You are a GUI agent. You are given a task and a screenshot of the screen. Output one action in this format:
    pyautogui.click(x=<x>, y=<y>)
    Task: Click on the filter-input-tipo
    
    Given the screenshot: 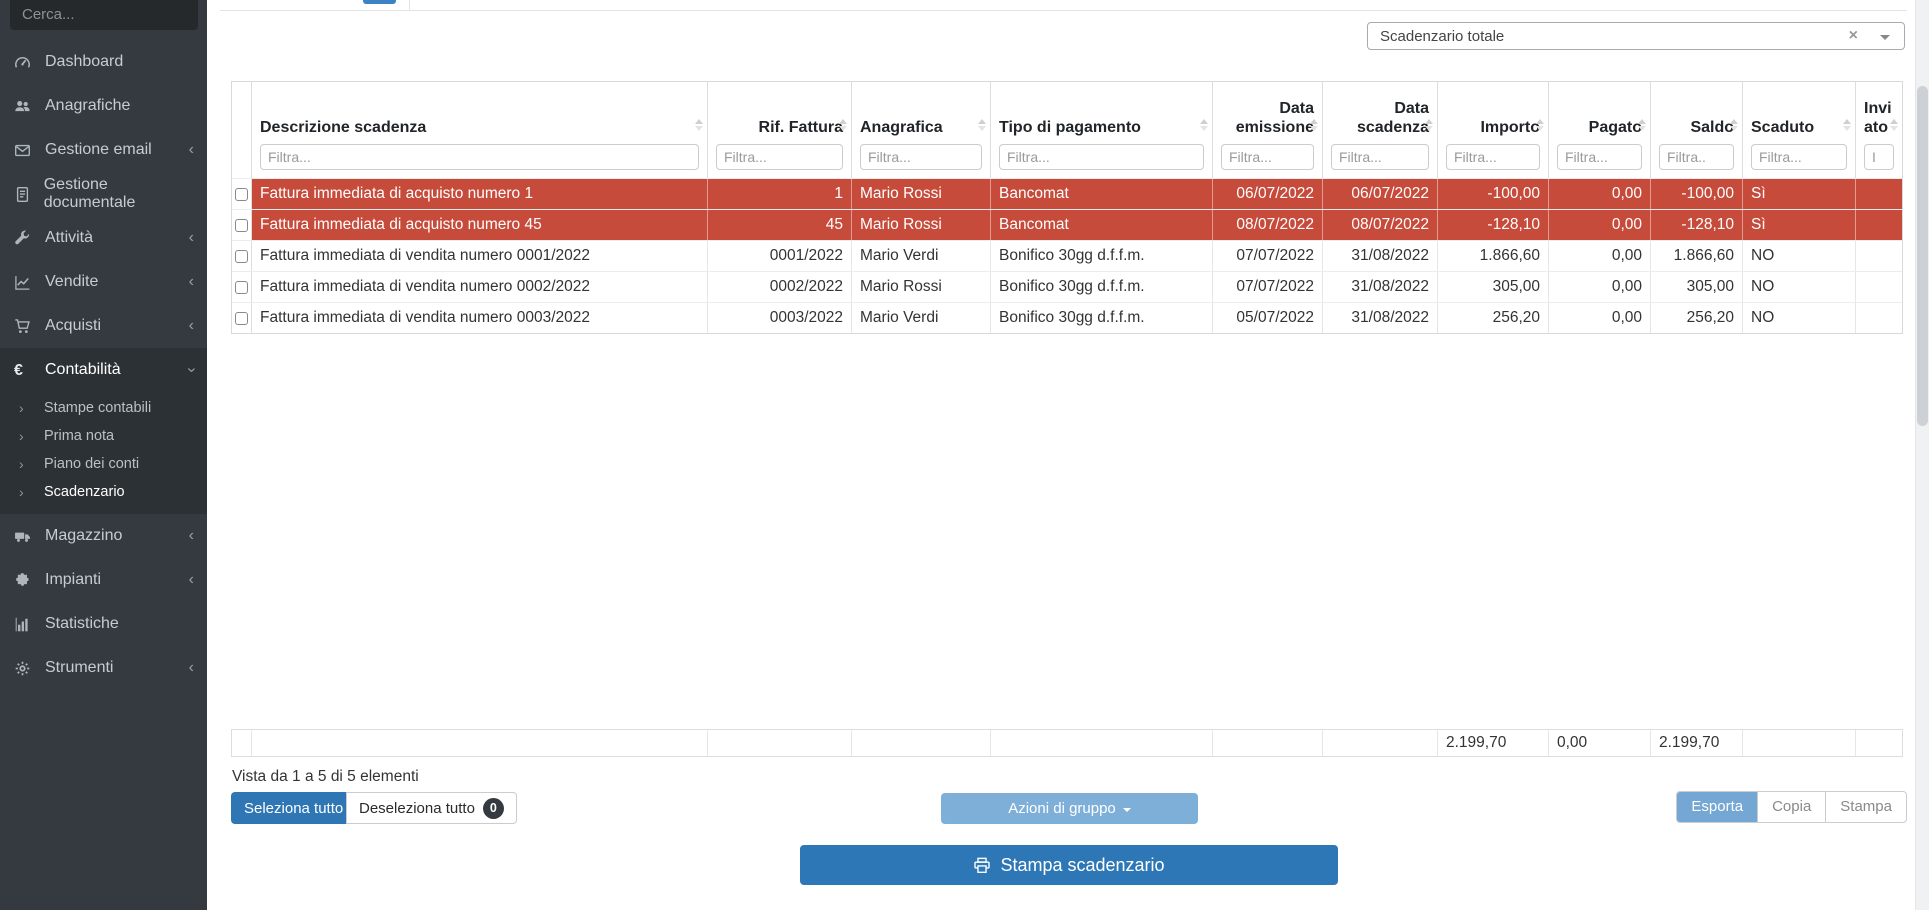 What is the action you would take?
    pyautogui.click(x=1101, y=157)
    